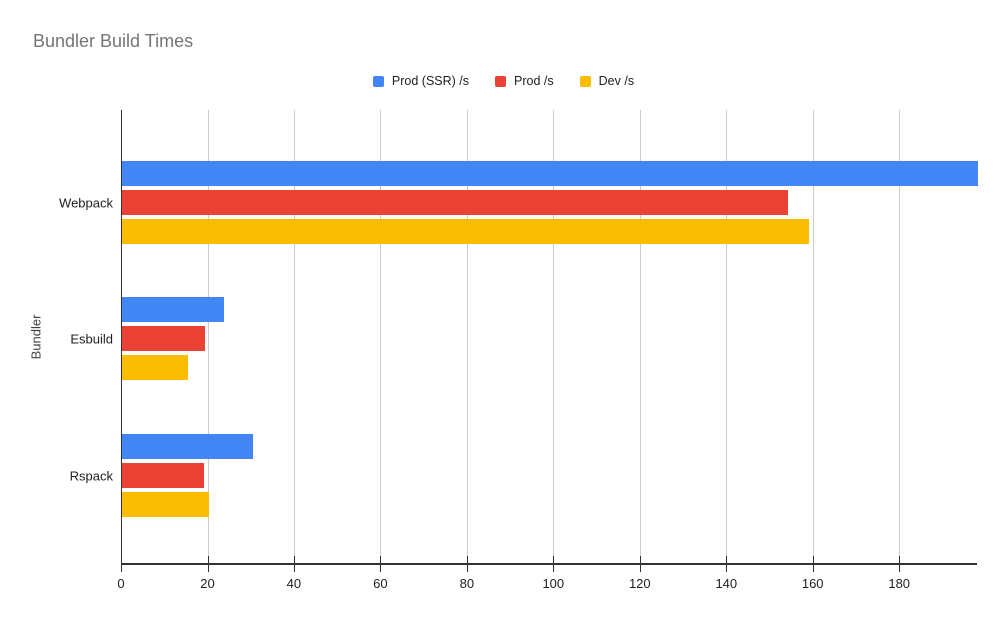  I want to click on legend-label-2: Prod /s, so click(534, 81).